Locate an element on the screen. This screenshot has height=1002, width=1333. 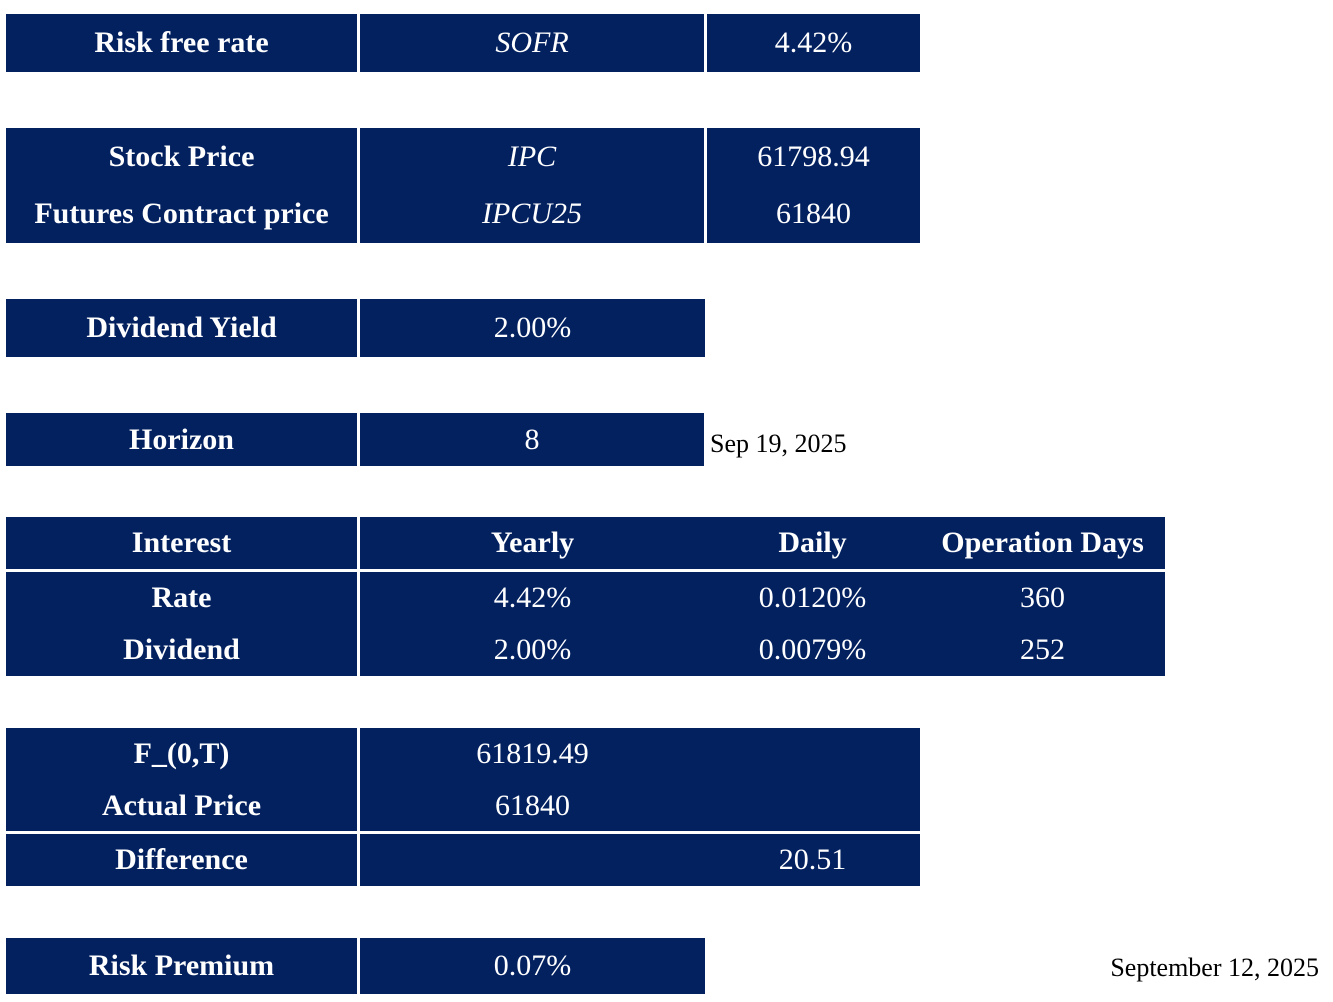
rate-yearly: 4.42% is located at coordinates (532, 597).